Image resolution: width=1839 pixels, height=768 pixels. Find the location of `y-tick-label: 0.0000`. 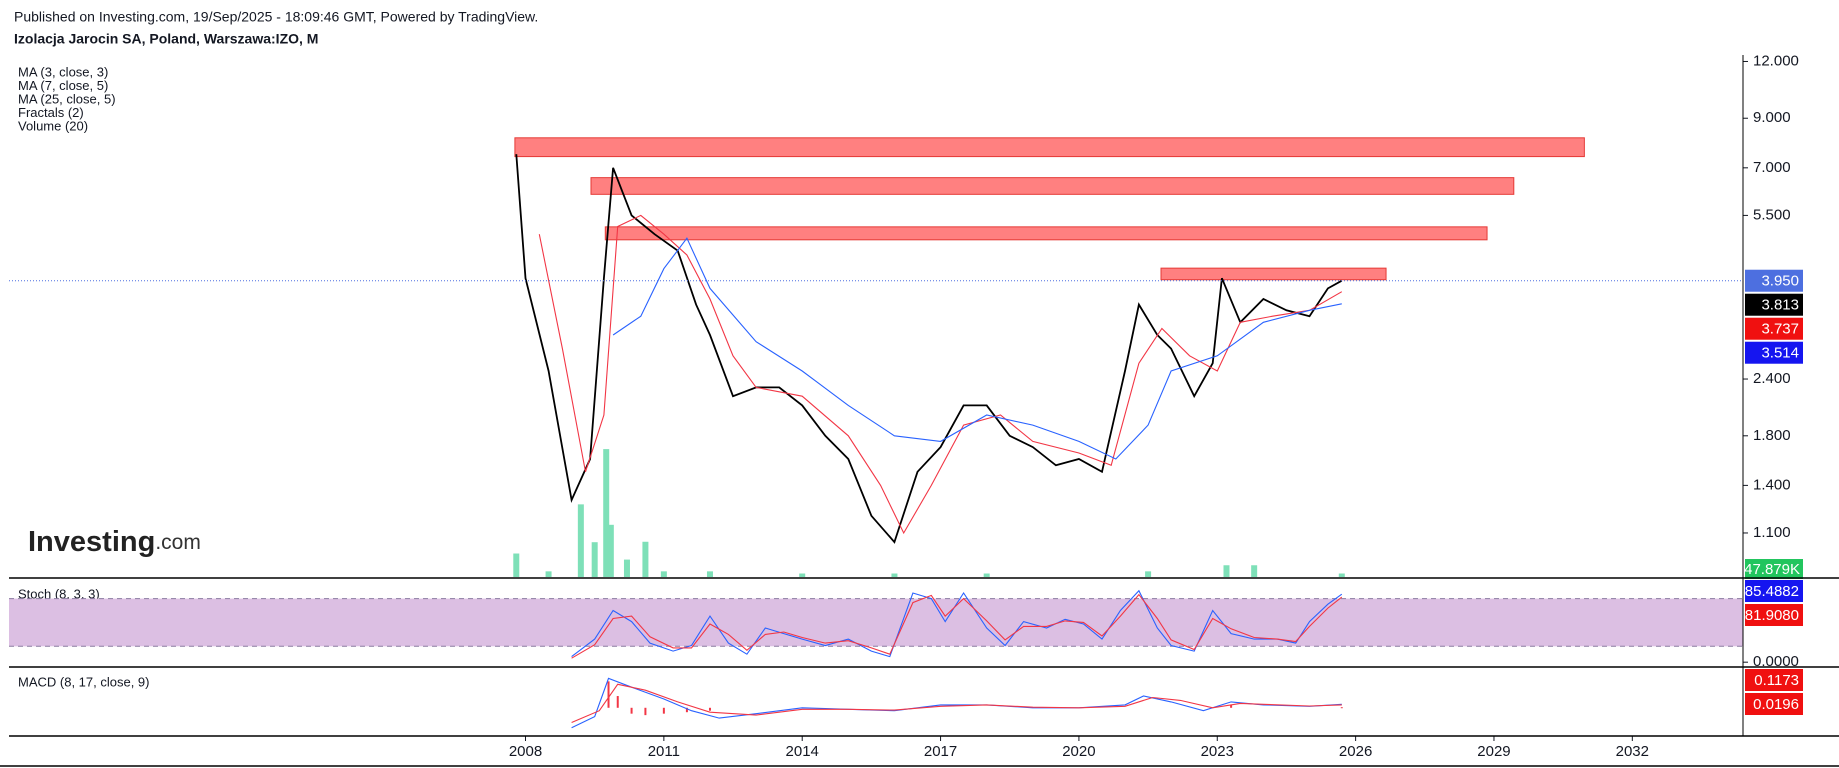

y-tick-label: 0.0000 is located at coordinates (1776, 661).